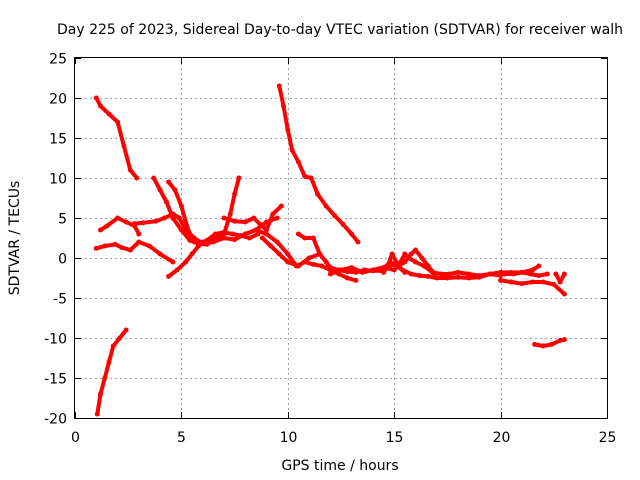 The width and height of the screenshot is (640, 480). I want to click on x-tick-label: 0, so click(75, 438).